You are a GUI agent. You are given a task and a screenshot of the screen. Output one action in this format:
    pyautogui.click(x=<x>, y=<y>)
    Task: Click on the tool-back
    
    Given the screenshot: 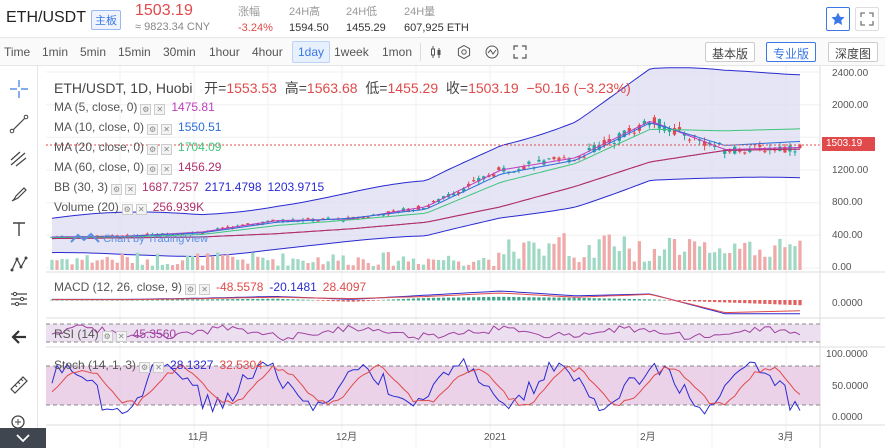 What is the action you would take?
    pyautogui.click(x=19, y=337)
    